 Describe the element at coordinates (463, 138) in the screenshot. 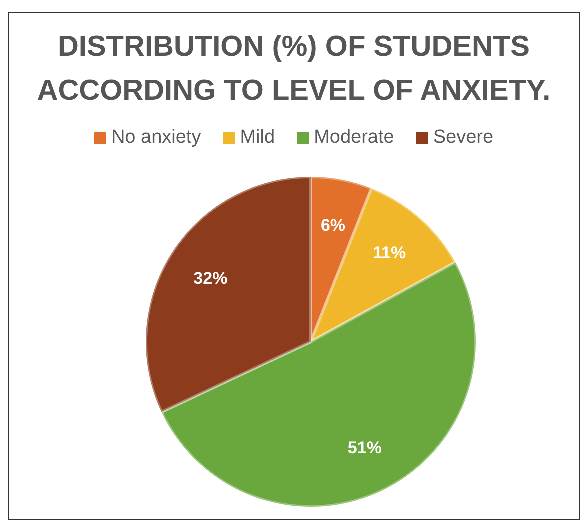

I see `legend-label: Severe` at that location.